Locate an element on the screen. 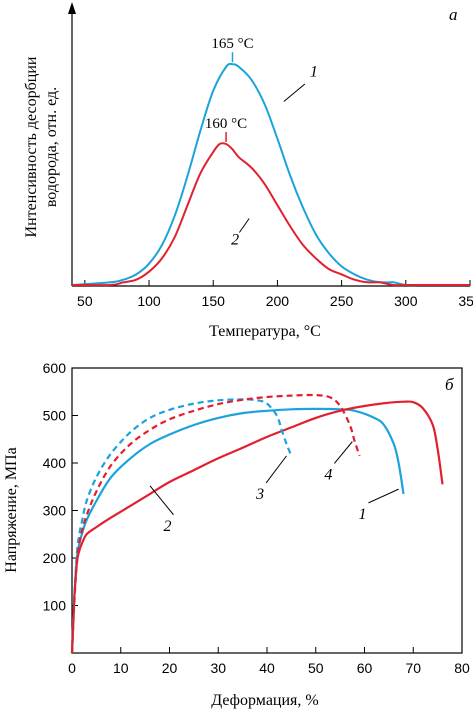 The image size is (473, 710). panel-b-series-label: 3 is located at coordinates (259, 494).